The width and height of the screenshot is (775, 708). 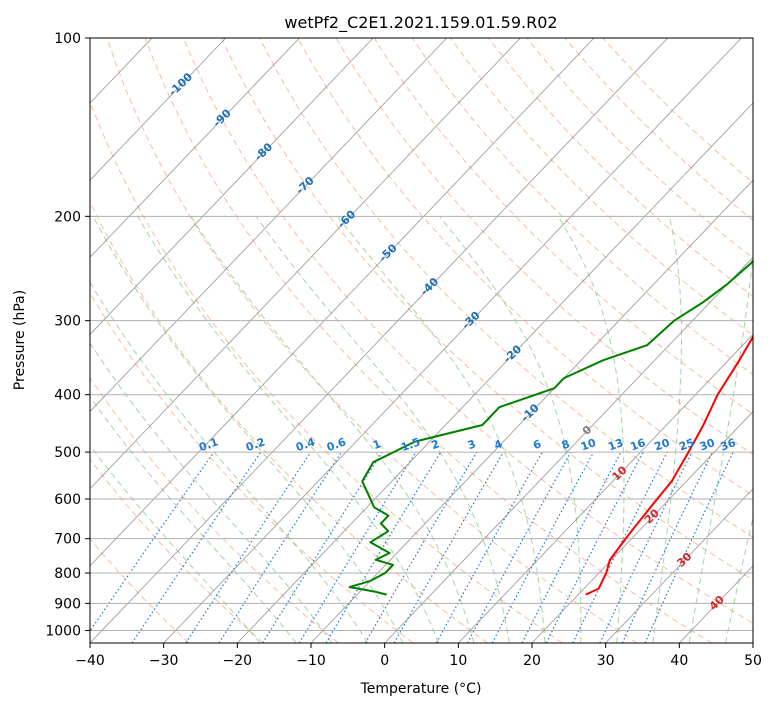 I want to click on mixing-ratio-label: 0.2, so click(x=255, y=444).